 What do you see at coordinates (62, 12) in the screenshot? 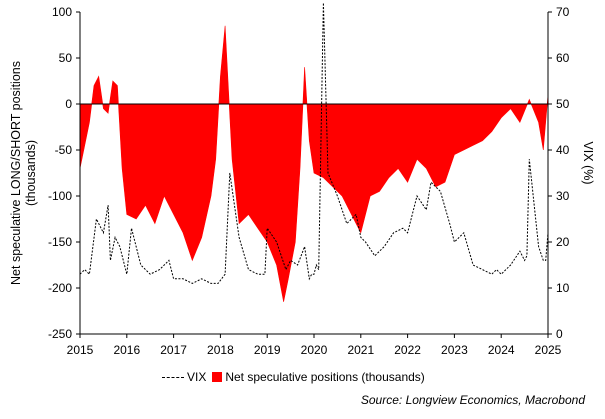
I see `left-tick-label: 100` at bounding box center [62, 12].